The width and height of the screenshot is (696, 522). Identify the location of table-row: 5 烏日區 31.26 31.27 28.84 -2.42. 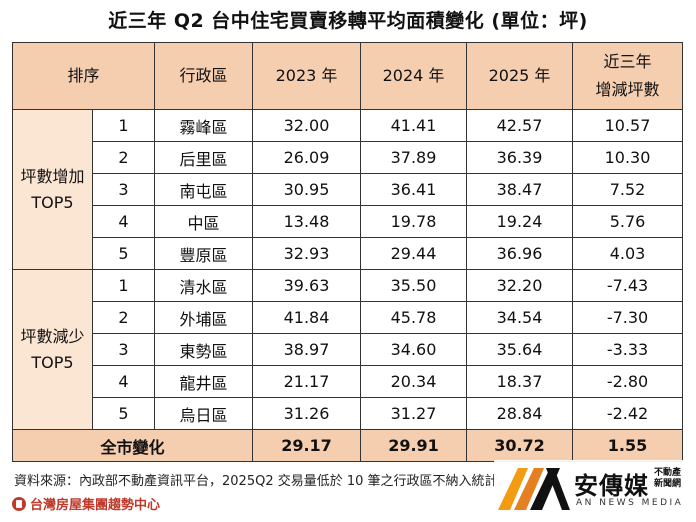
(348, 413).